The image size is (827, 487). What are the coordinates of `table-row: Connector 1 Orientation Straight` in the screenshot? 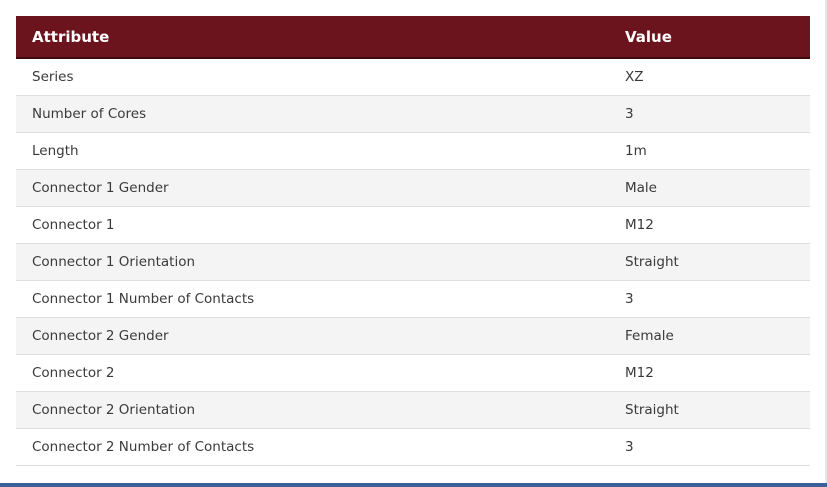 It's located at (413, 262).